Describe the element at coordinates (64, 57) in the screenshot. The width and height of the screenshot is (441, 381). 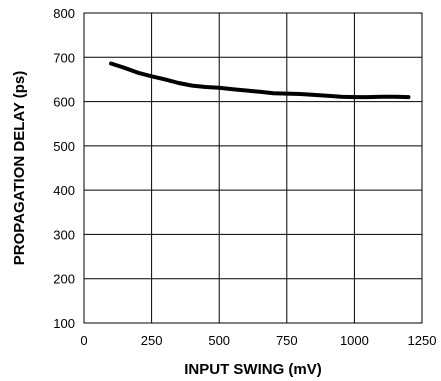
I see `y-tick-label: 700` at that location.